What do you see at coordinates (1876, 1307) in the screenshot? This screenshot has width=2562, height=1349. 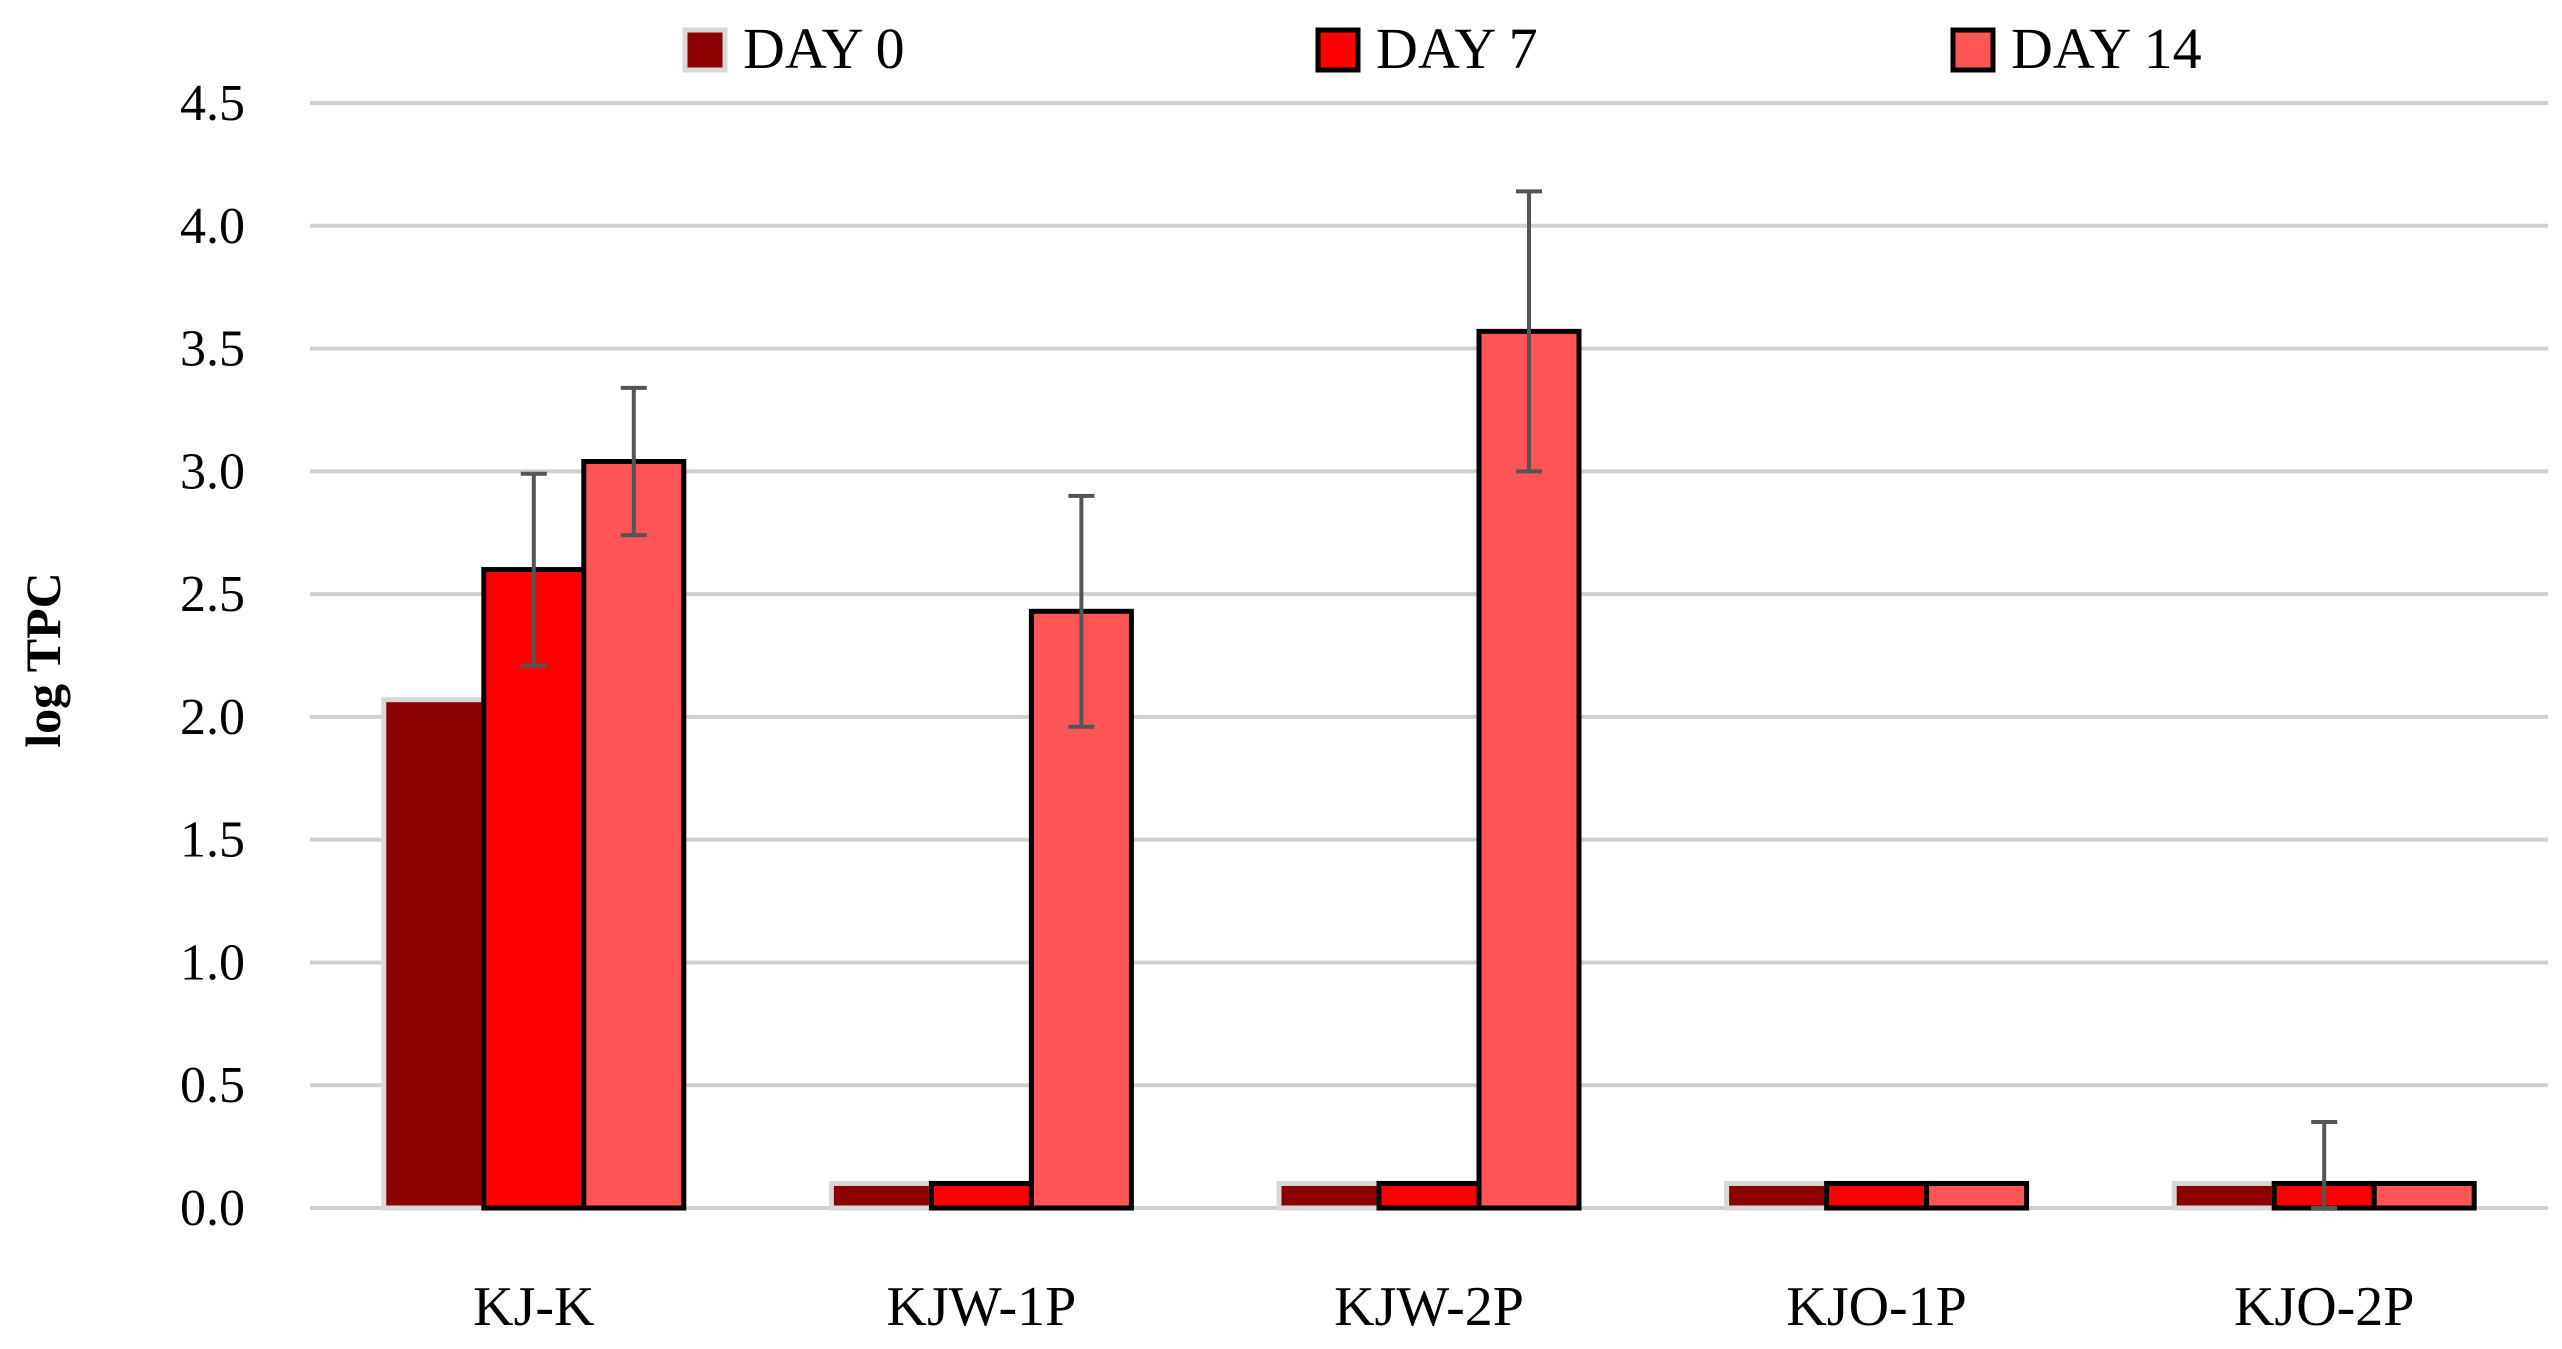 I see `x-tick-label: KJO-1P` at bounding box center [1876, 1307].